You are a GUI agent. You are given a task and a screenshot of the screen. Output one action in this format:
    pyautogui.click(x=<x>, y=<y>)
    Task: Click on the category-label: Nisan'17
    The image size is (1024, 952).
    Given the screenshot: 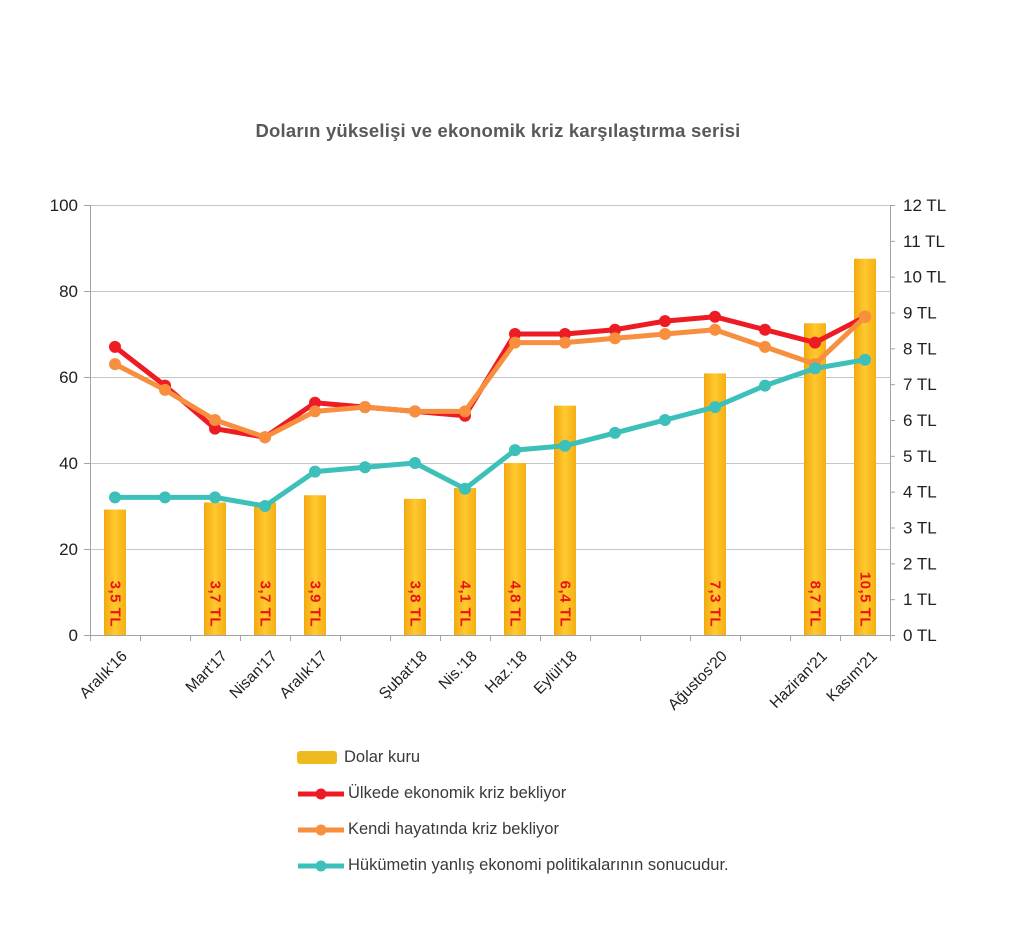 What is the action you would take?
    pyautogui.click(x=254, y=675)
    